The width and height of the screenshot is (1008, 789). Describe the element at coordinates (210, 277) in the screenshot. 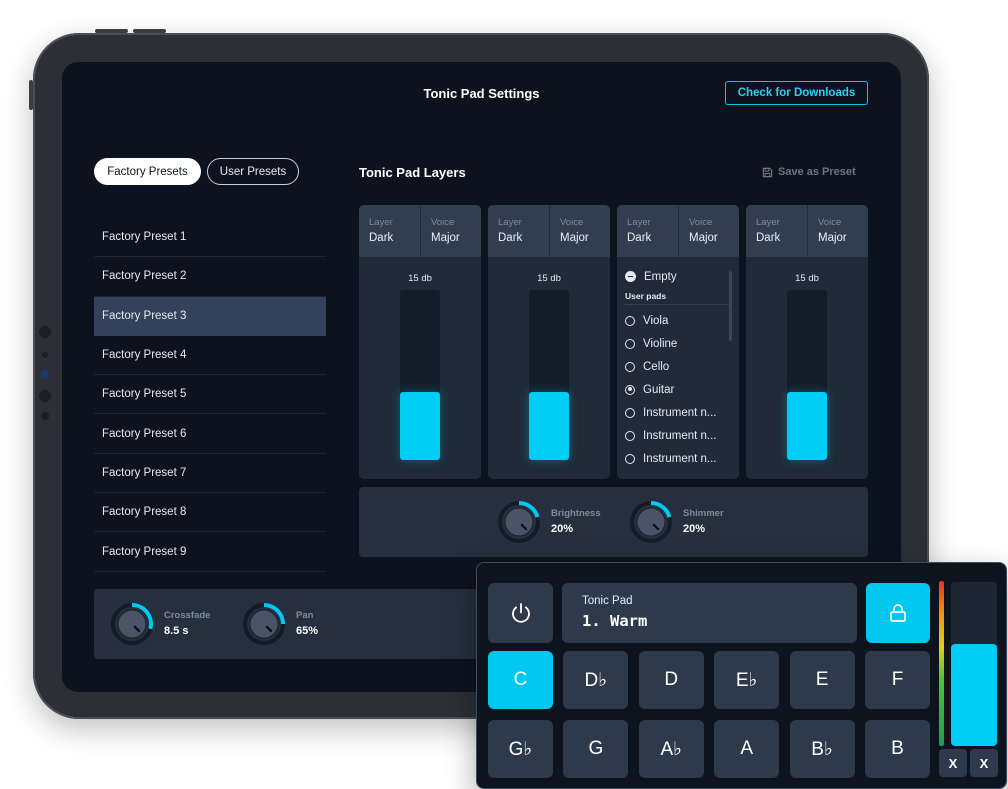

I see `preset-item: Factory Preset 2` at that location.